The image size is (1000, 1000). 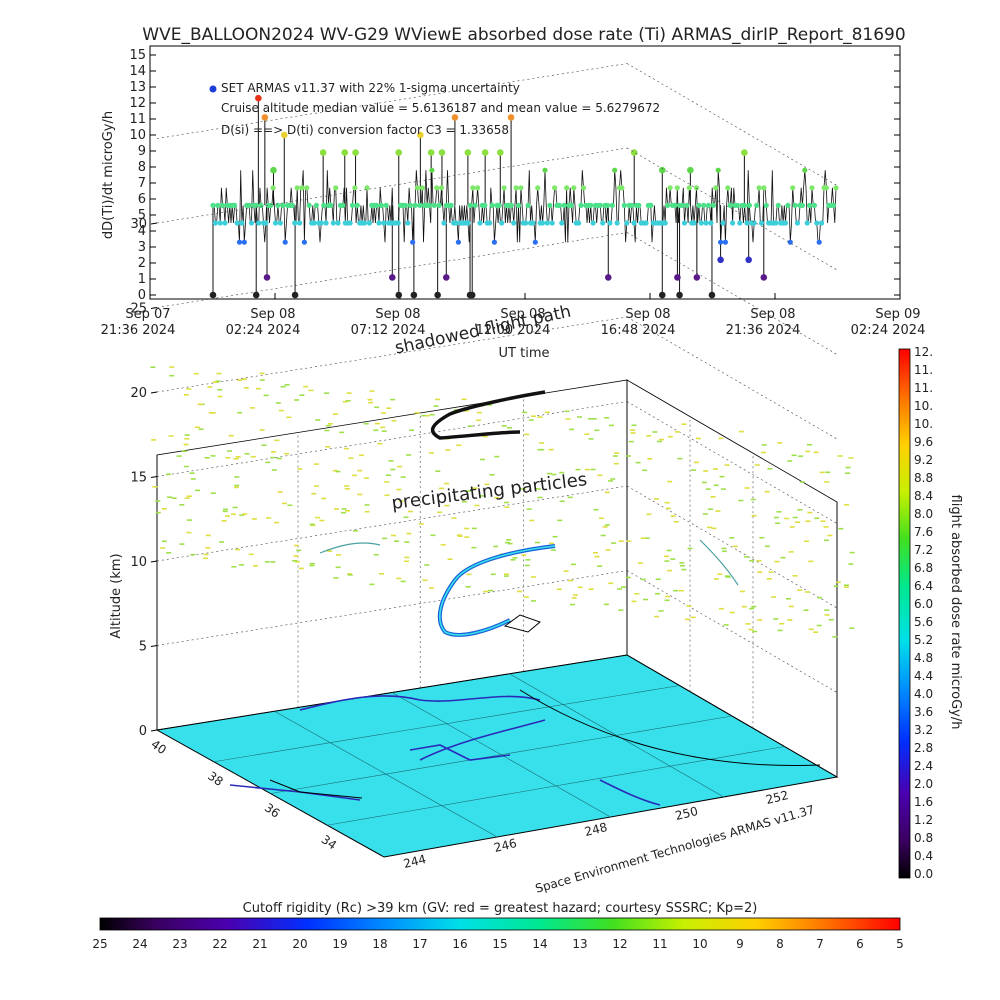 I want to click on dose-colorbar-tick: 4.8, so click(x=923, y=658).